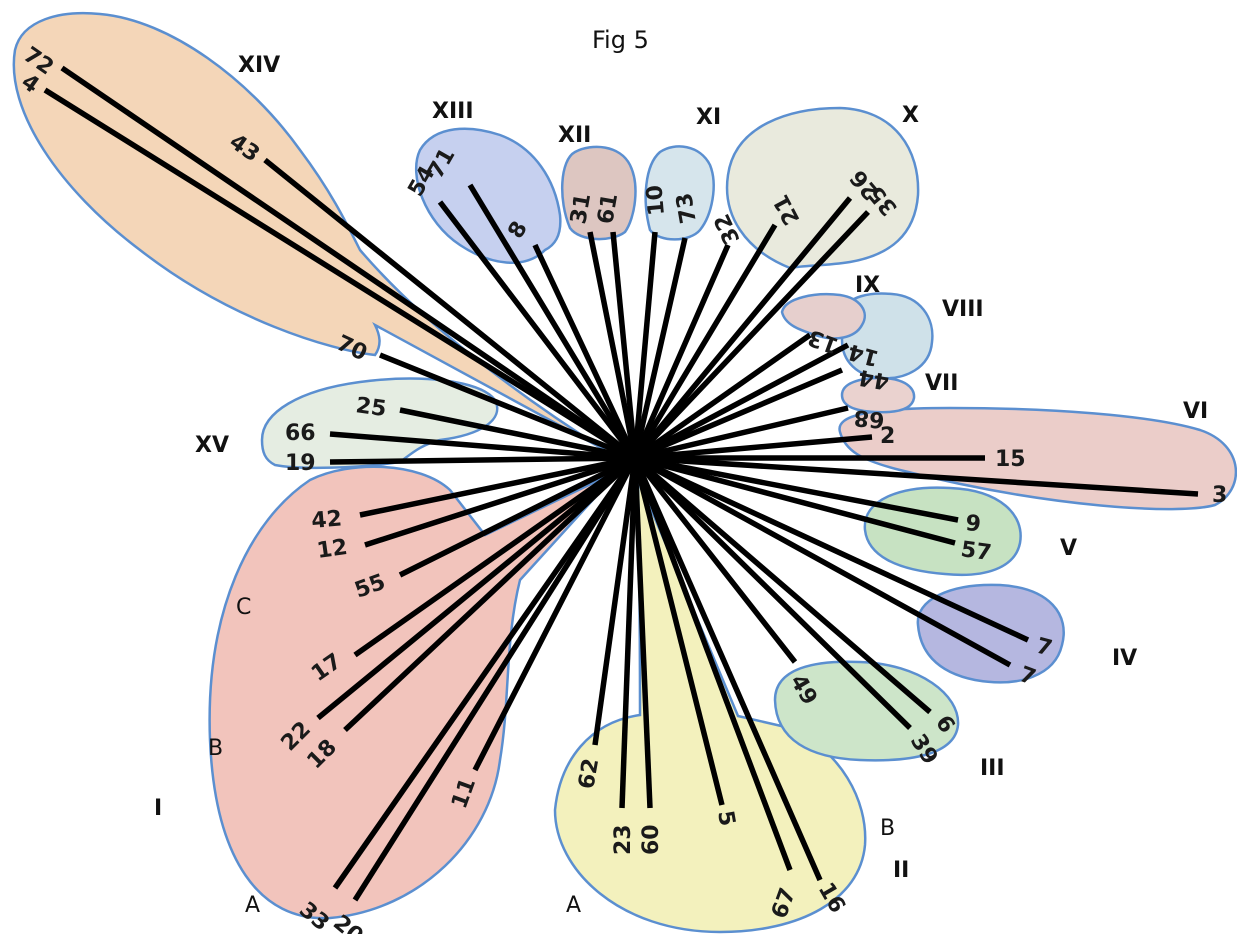 Image resolution: width=1237 pixels, height=934 pixels. What do you see at coordinates (1068, 548) in the screenshot?
I see `clade-label: V` at bounding box center [1068, 548].